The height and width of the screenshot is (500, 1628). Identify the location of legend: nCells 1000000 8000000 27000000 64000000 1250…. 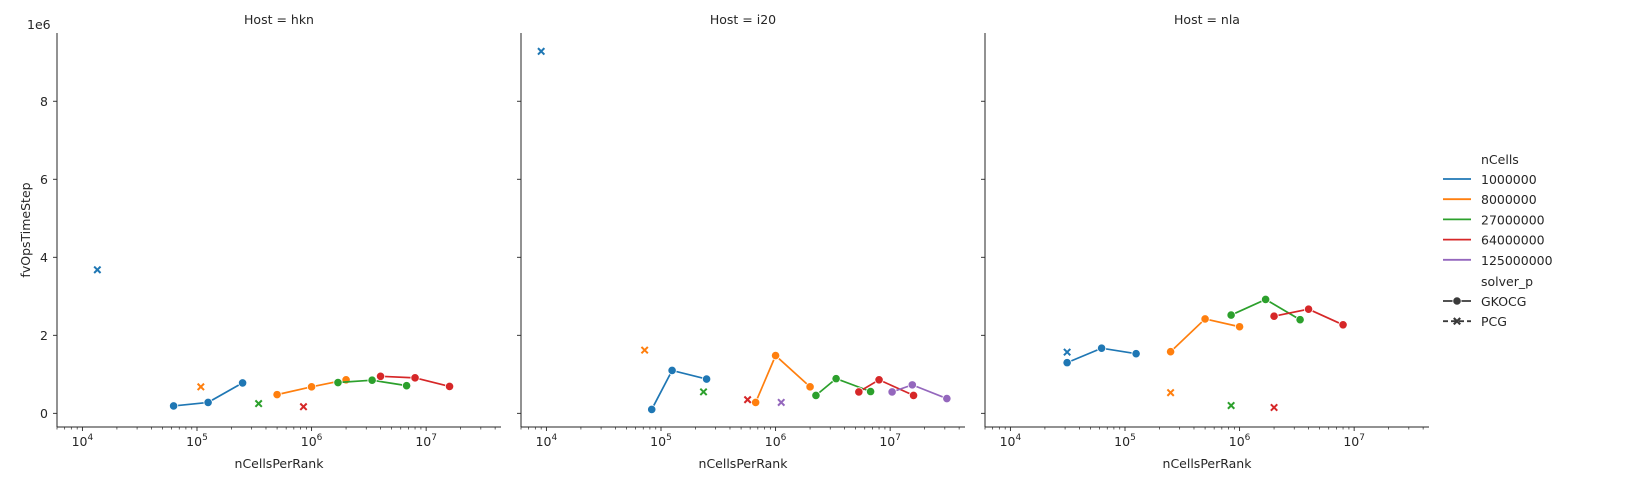
(1498, 240).